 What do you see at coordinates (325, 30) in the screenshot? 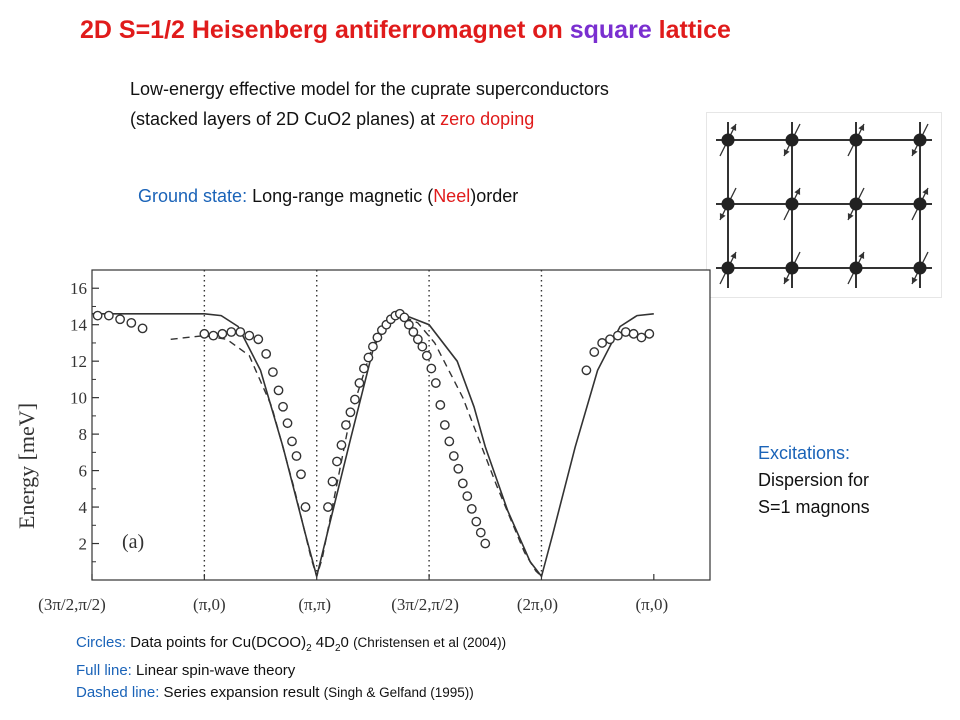
I see `title-part1: 2D S=1/2 Heisenberg antiferromagnet on` at bounding box center [325, 30].